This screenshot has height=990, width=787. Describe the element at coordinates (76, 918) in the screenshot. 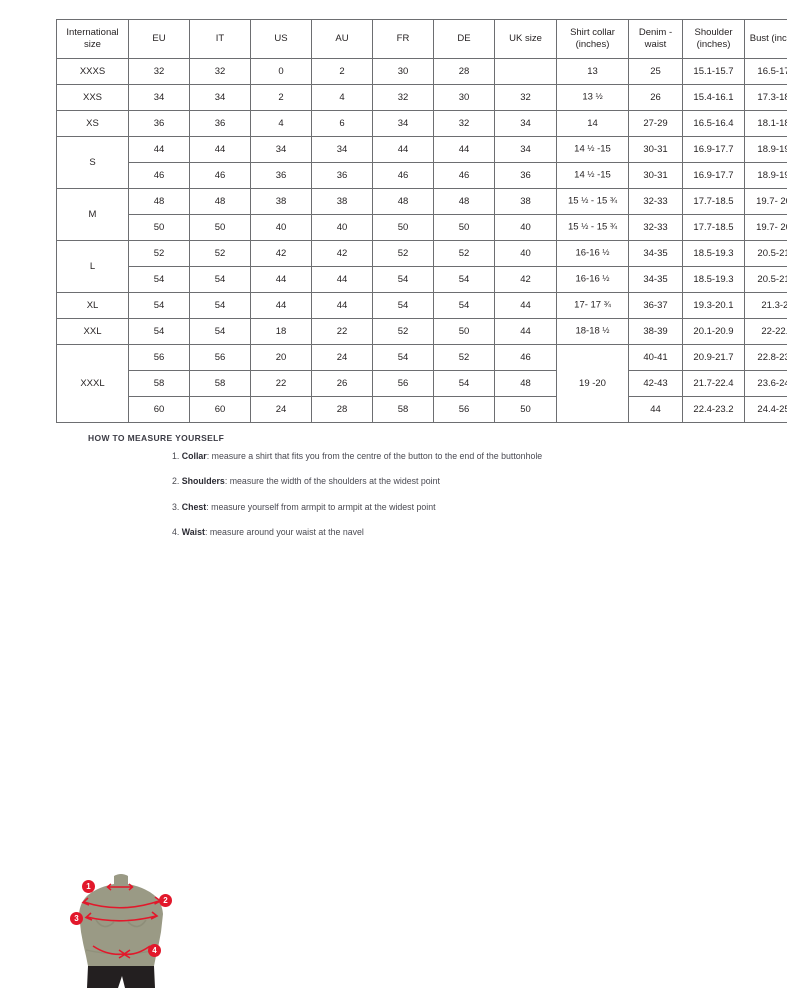

I see `figure-badge-3: 3` at that location.